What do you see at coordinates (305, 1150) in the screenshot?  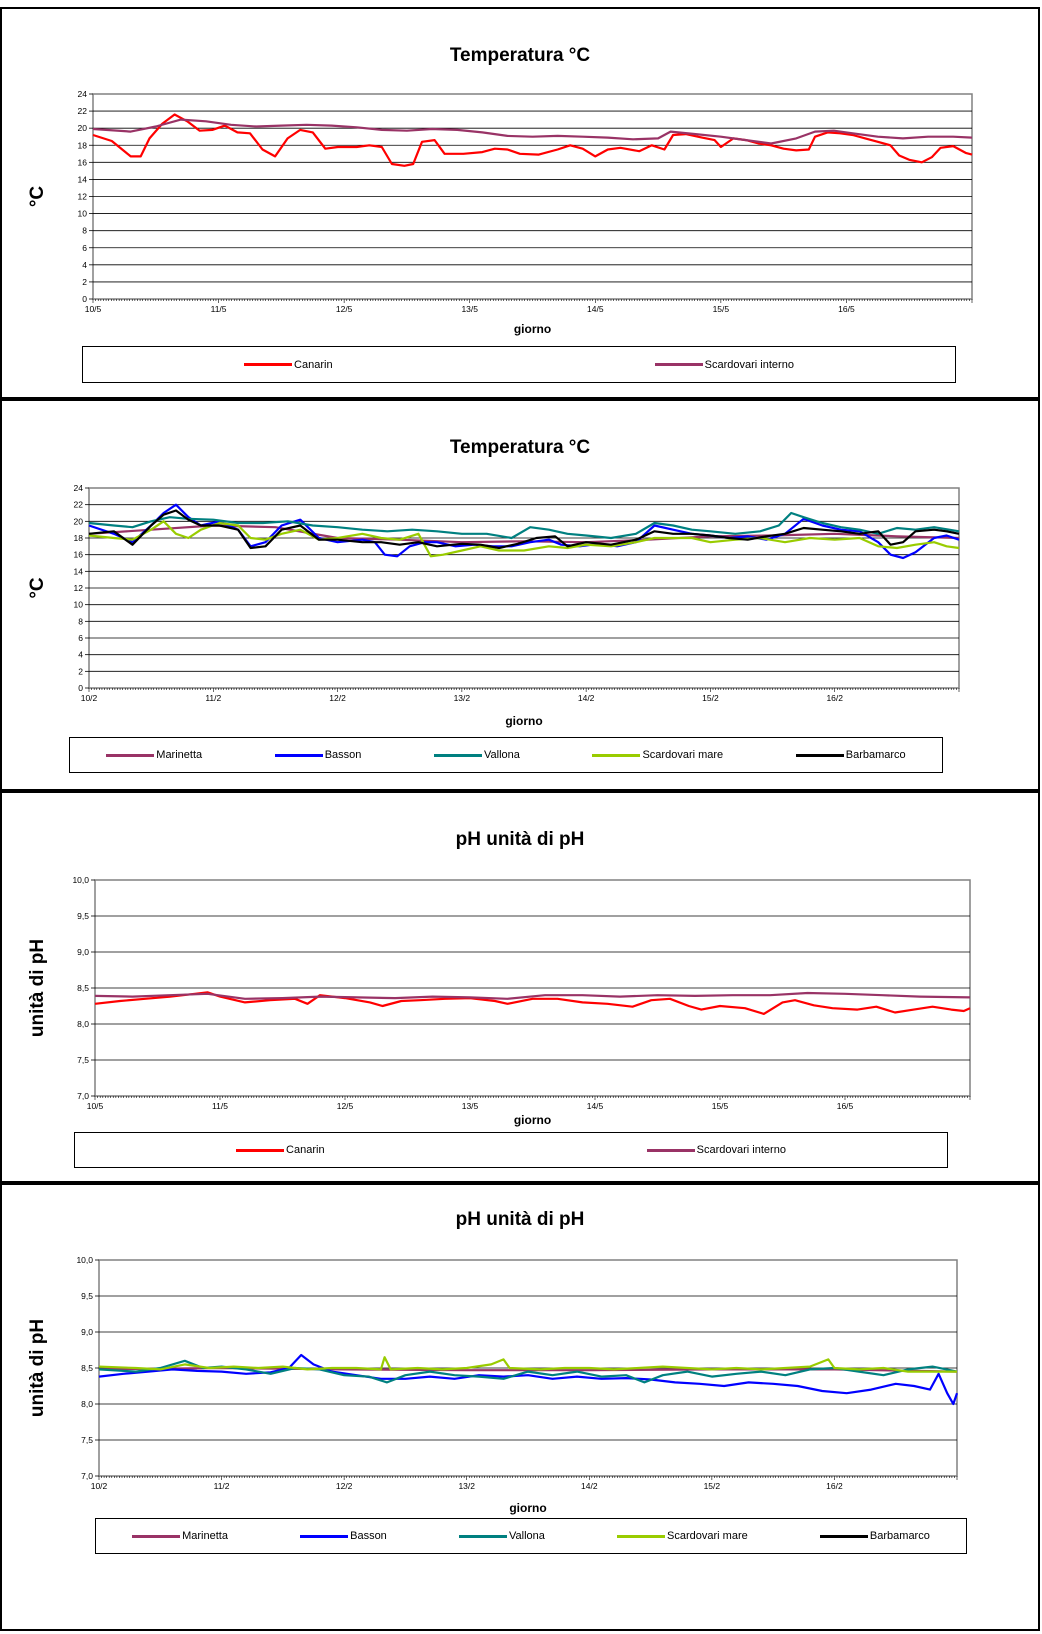 I see `legend-label: Canarin` at bounding box center [305, 1150].